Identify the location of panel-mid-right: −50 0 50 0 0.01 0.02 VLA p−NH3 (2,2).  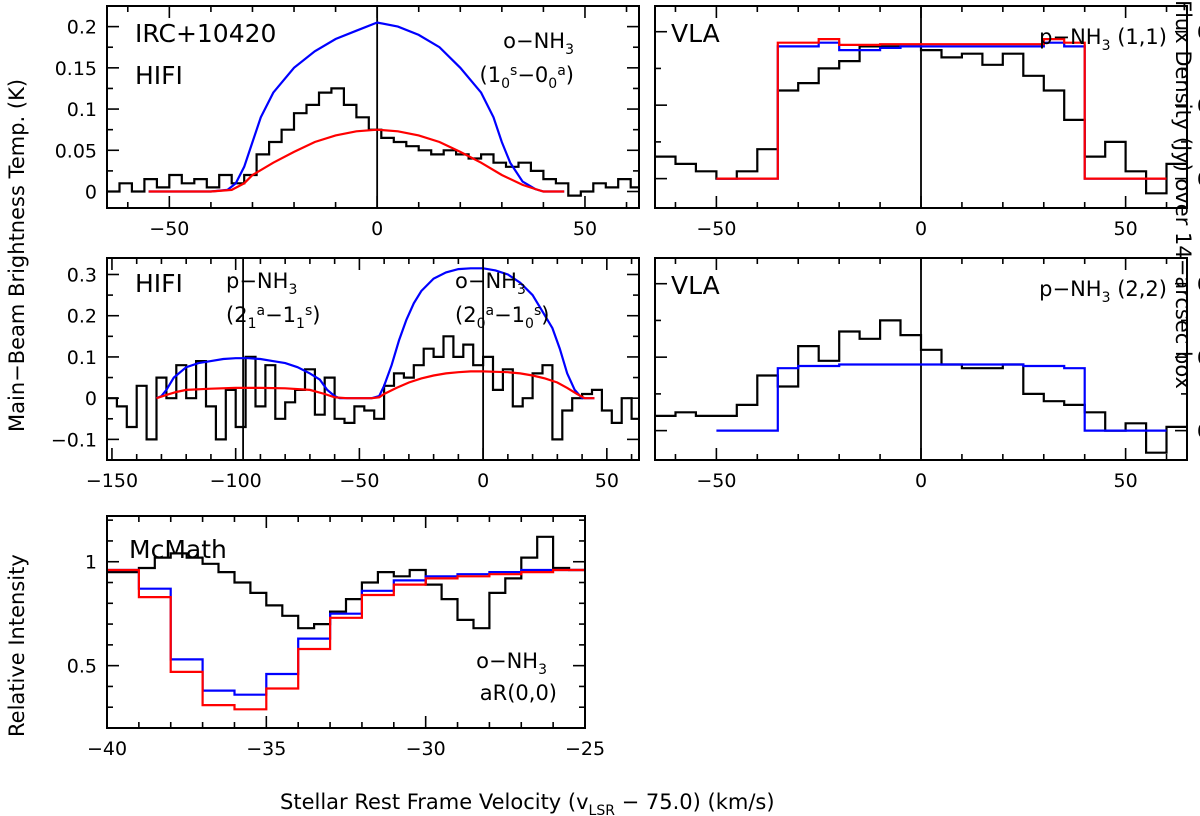
(927, 374).